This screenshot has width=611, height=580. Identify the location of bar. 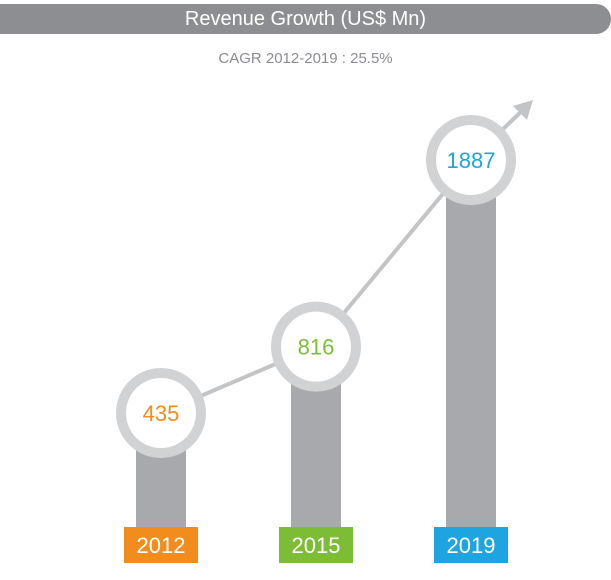
(471, 343).